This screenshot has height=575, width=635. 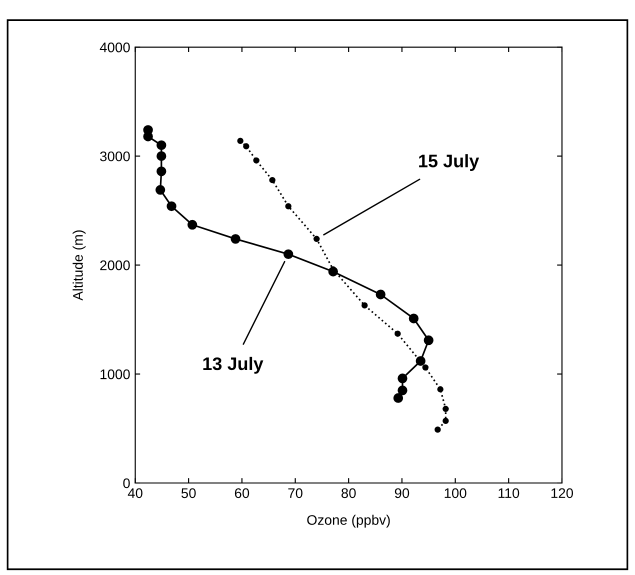 I want to click on text: 15 July, so click(x=449, y=162).